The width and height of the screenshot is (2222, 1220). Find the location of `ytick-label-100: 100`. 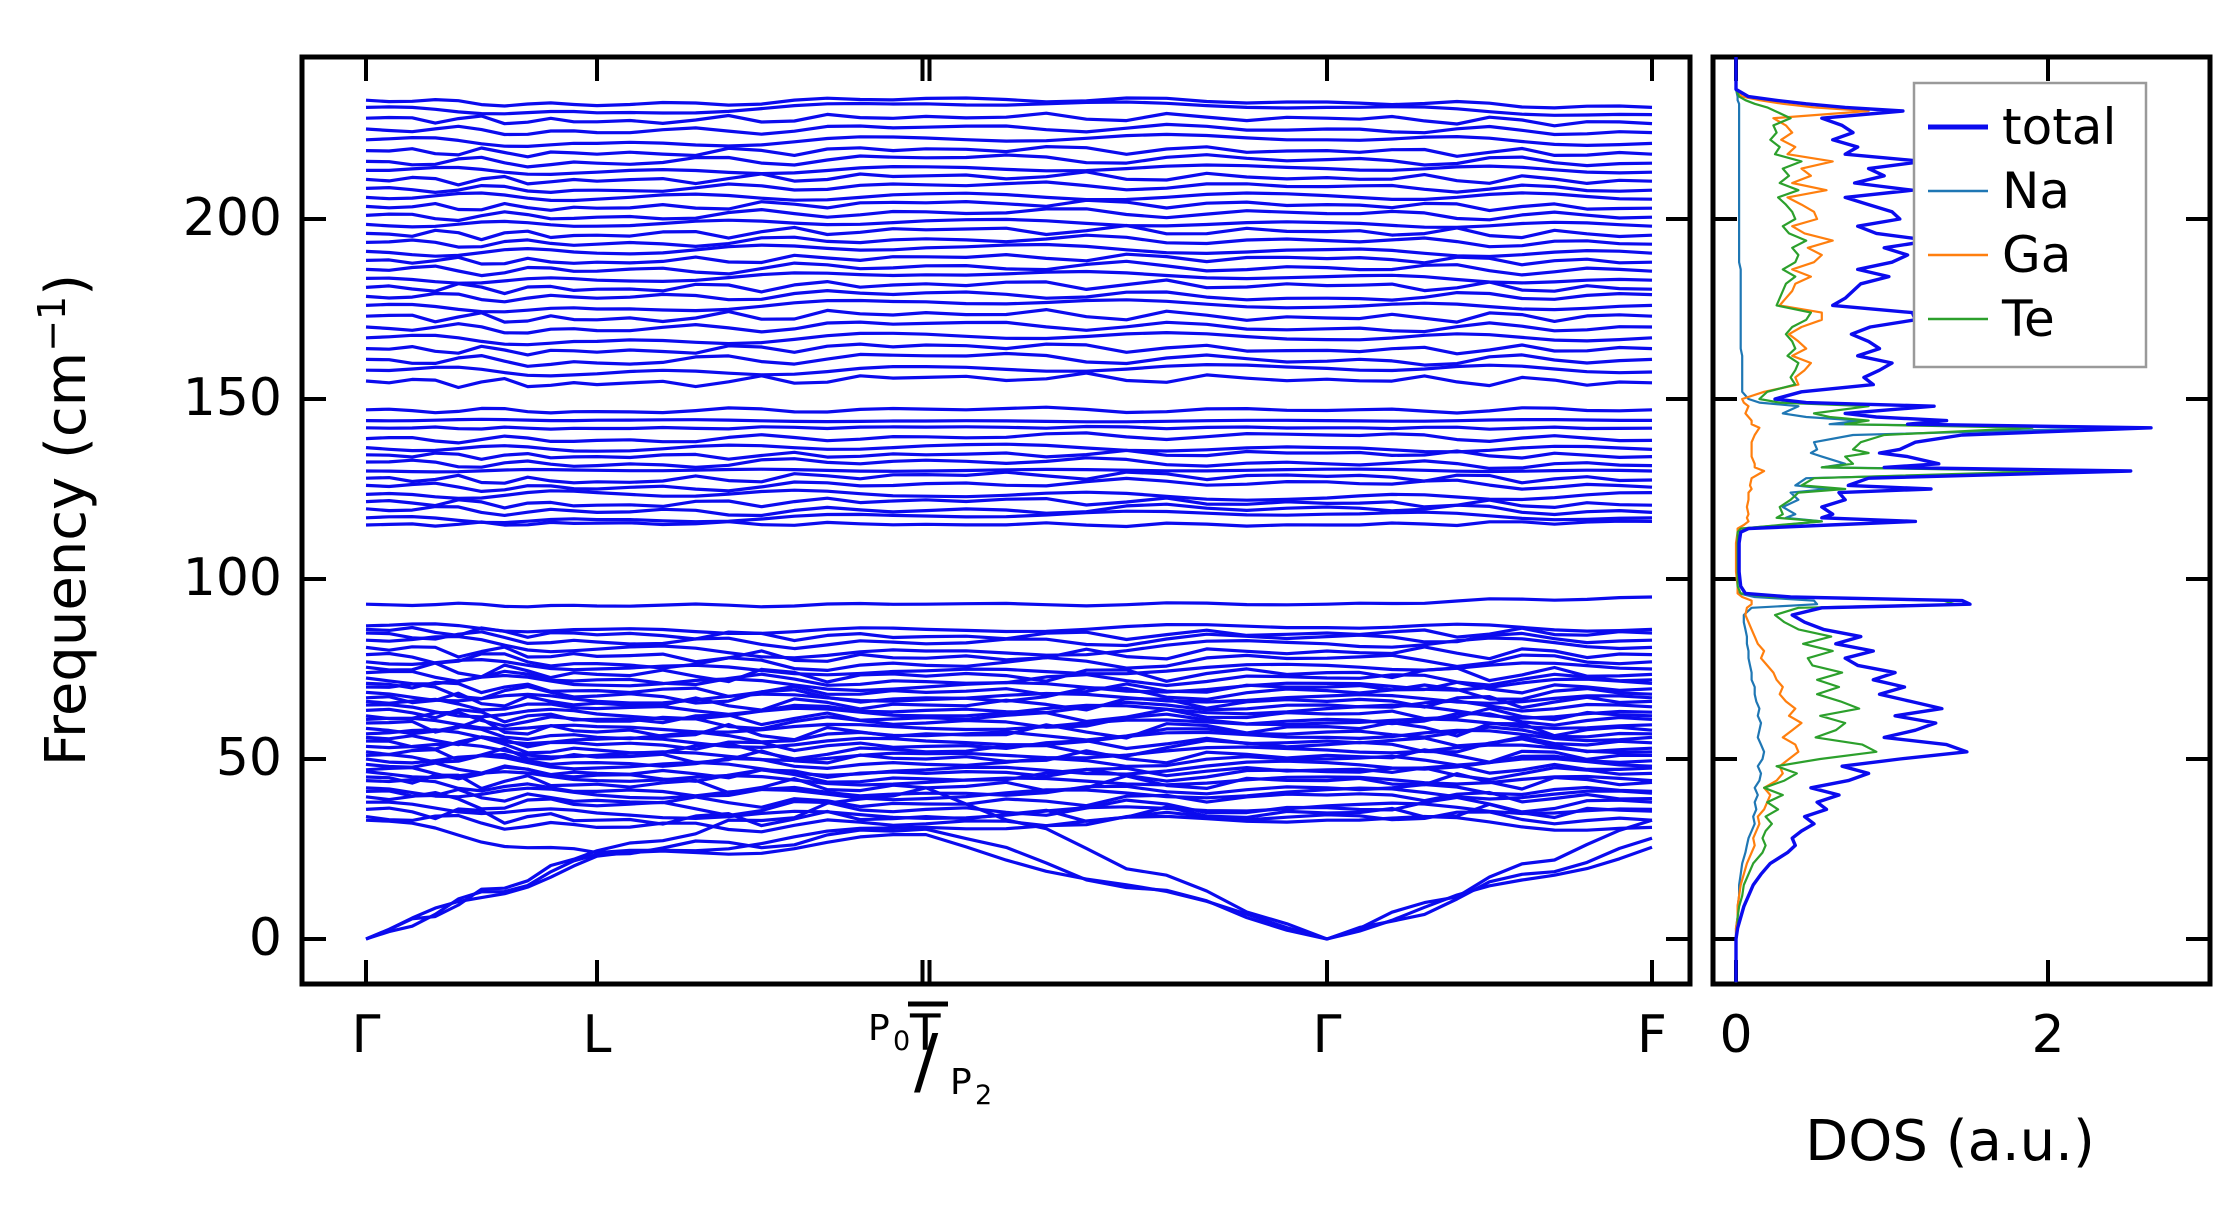

ytick-label-100: 100 is located at coordinates (232, 578).